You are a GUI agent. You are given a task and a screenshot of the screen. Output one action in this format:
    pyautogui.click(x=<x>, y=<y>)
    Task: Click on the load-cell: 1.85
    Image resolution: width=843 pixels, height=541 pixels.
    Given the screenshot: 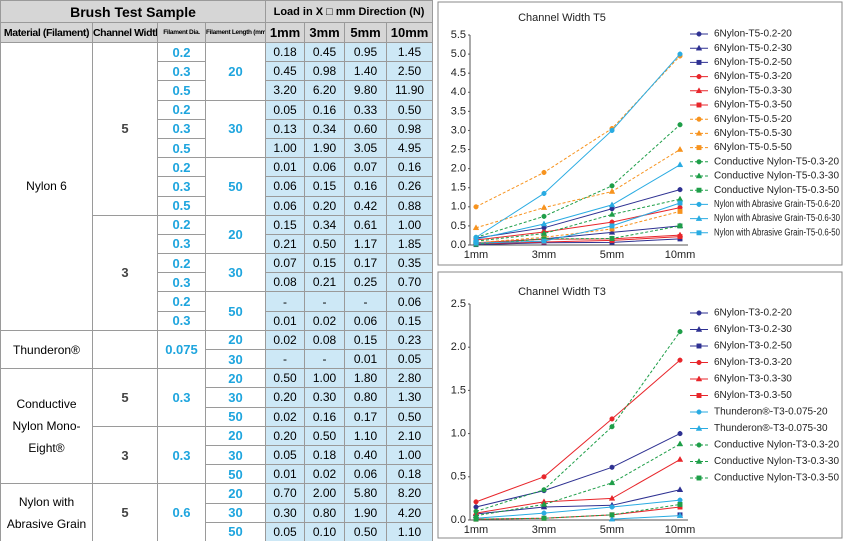 What is the action you would take?
    pyautogui.click(x=410, y=244)
    